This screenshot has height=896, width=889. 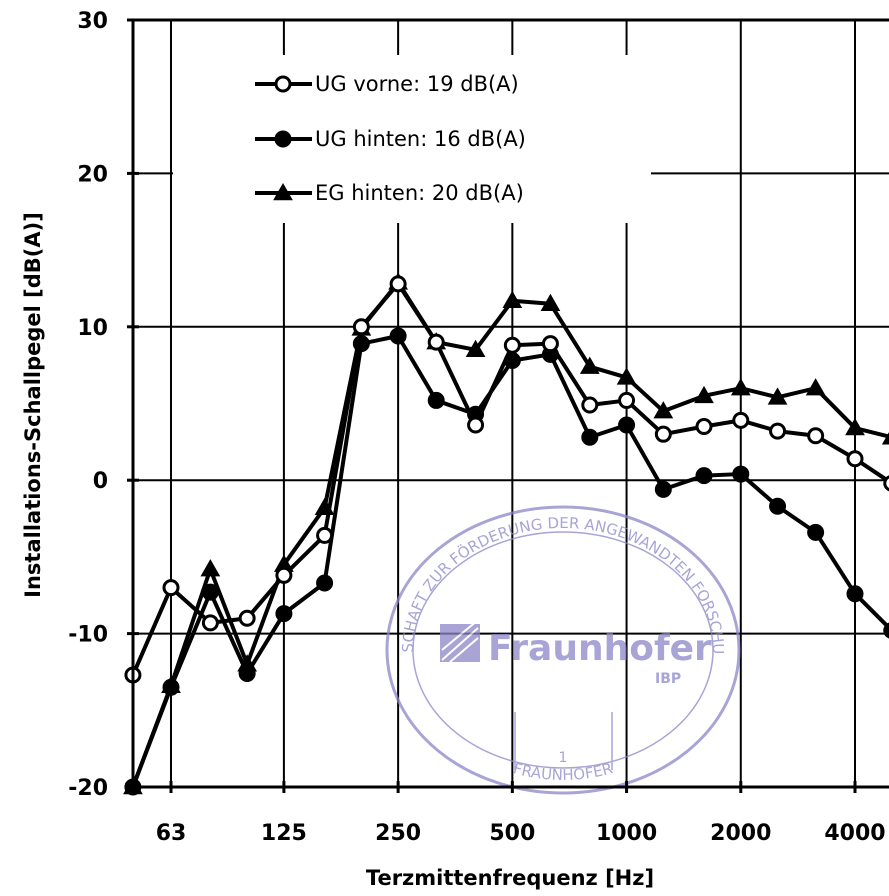 I want to click on y-tick-label: 20, so click(x=92, y=174).